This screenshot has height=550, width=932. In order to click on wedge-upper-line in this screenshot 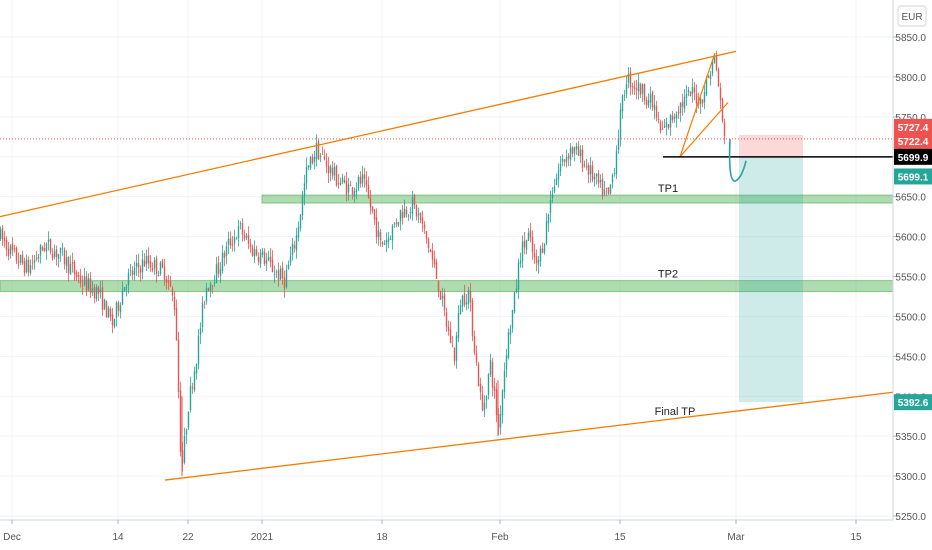, I will do `click(697, 104)`.